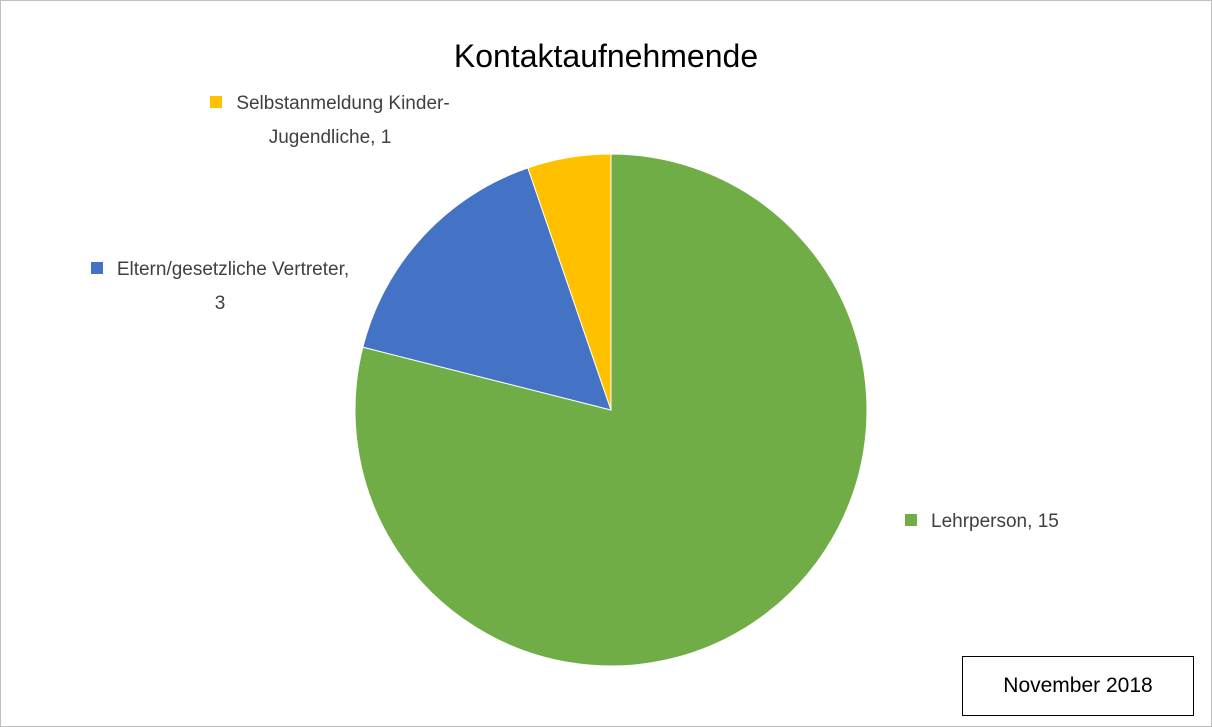 This screenshot has height=727, width=1212. Describe the element at coordinates (380, 137) in the screenshot. I see `label-value: 1` at that location.